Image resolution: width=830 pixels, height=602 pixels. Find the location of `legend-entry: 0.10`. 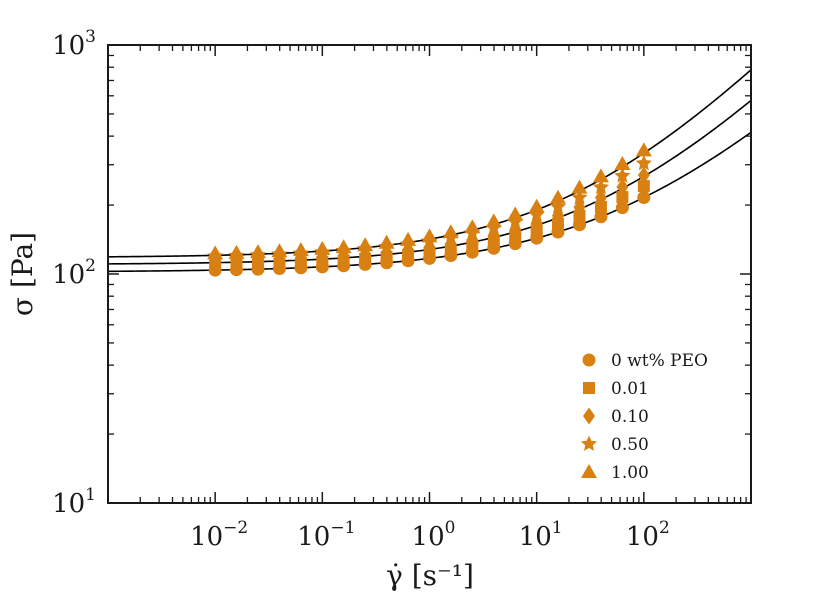

legend-entry: 0.10 is located at coordinates (616, 417).